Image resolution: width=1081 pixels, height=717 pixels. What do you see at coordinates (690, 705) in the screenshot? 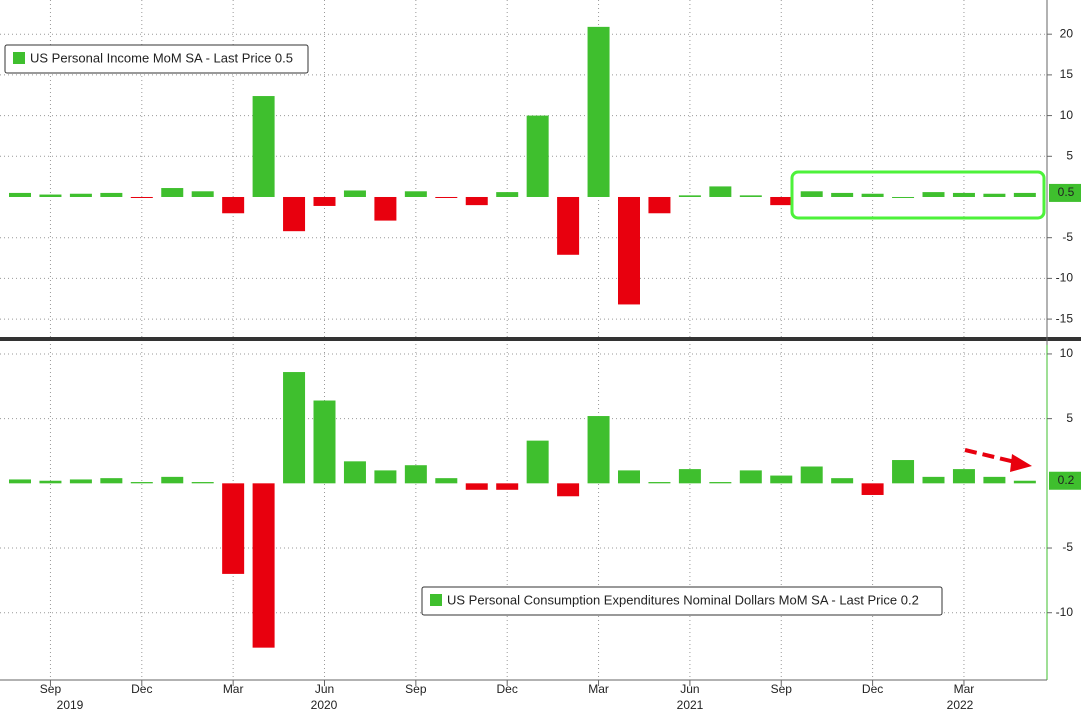
I see `year-label: 2021` at bounding box center [690, 705].